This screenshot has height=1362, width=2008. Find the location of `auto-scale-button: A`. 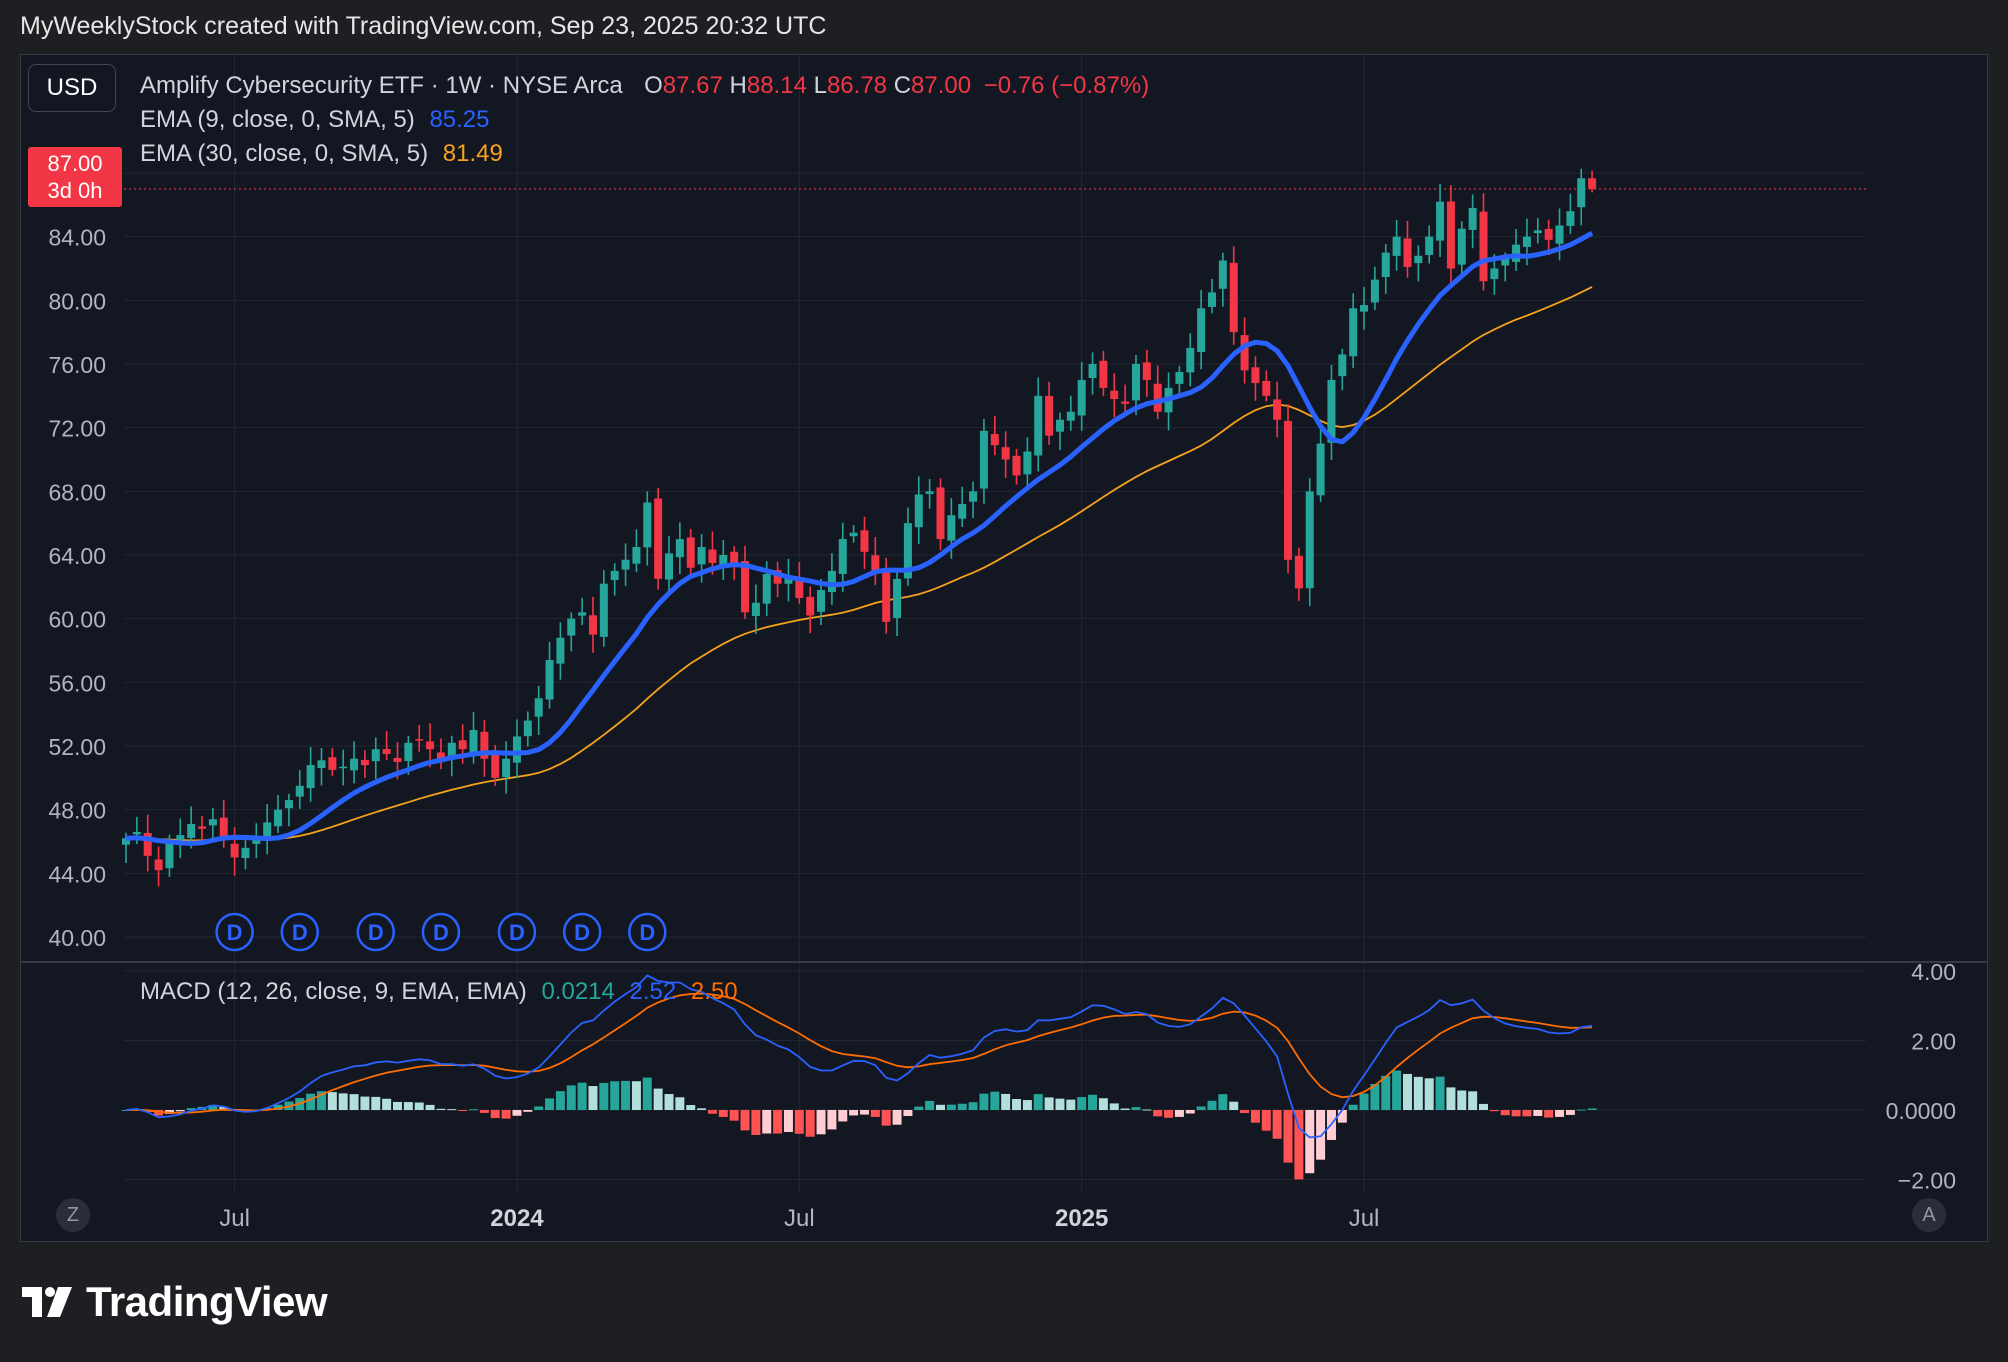

auto-scale-button: A is located at coordinates (1929, 1215).